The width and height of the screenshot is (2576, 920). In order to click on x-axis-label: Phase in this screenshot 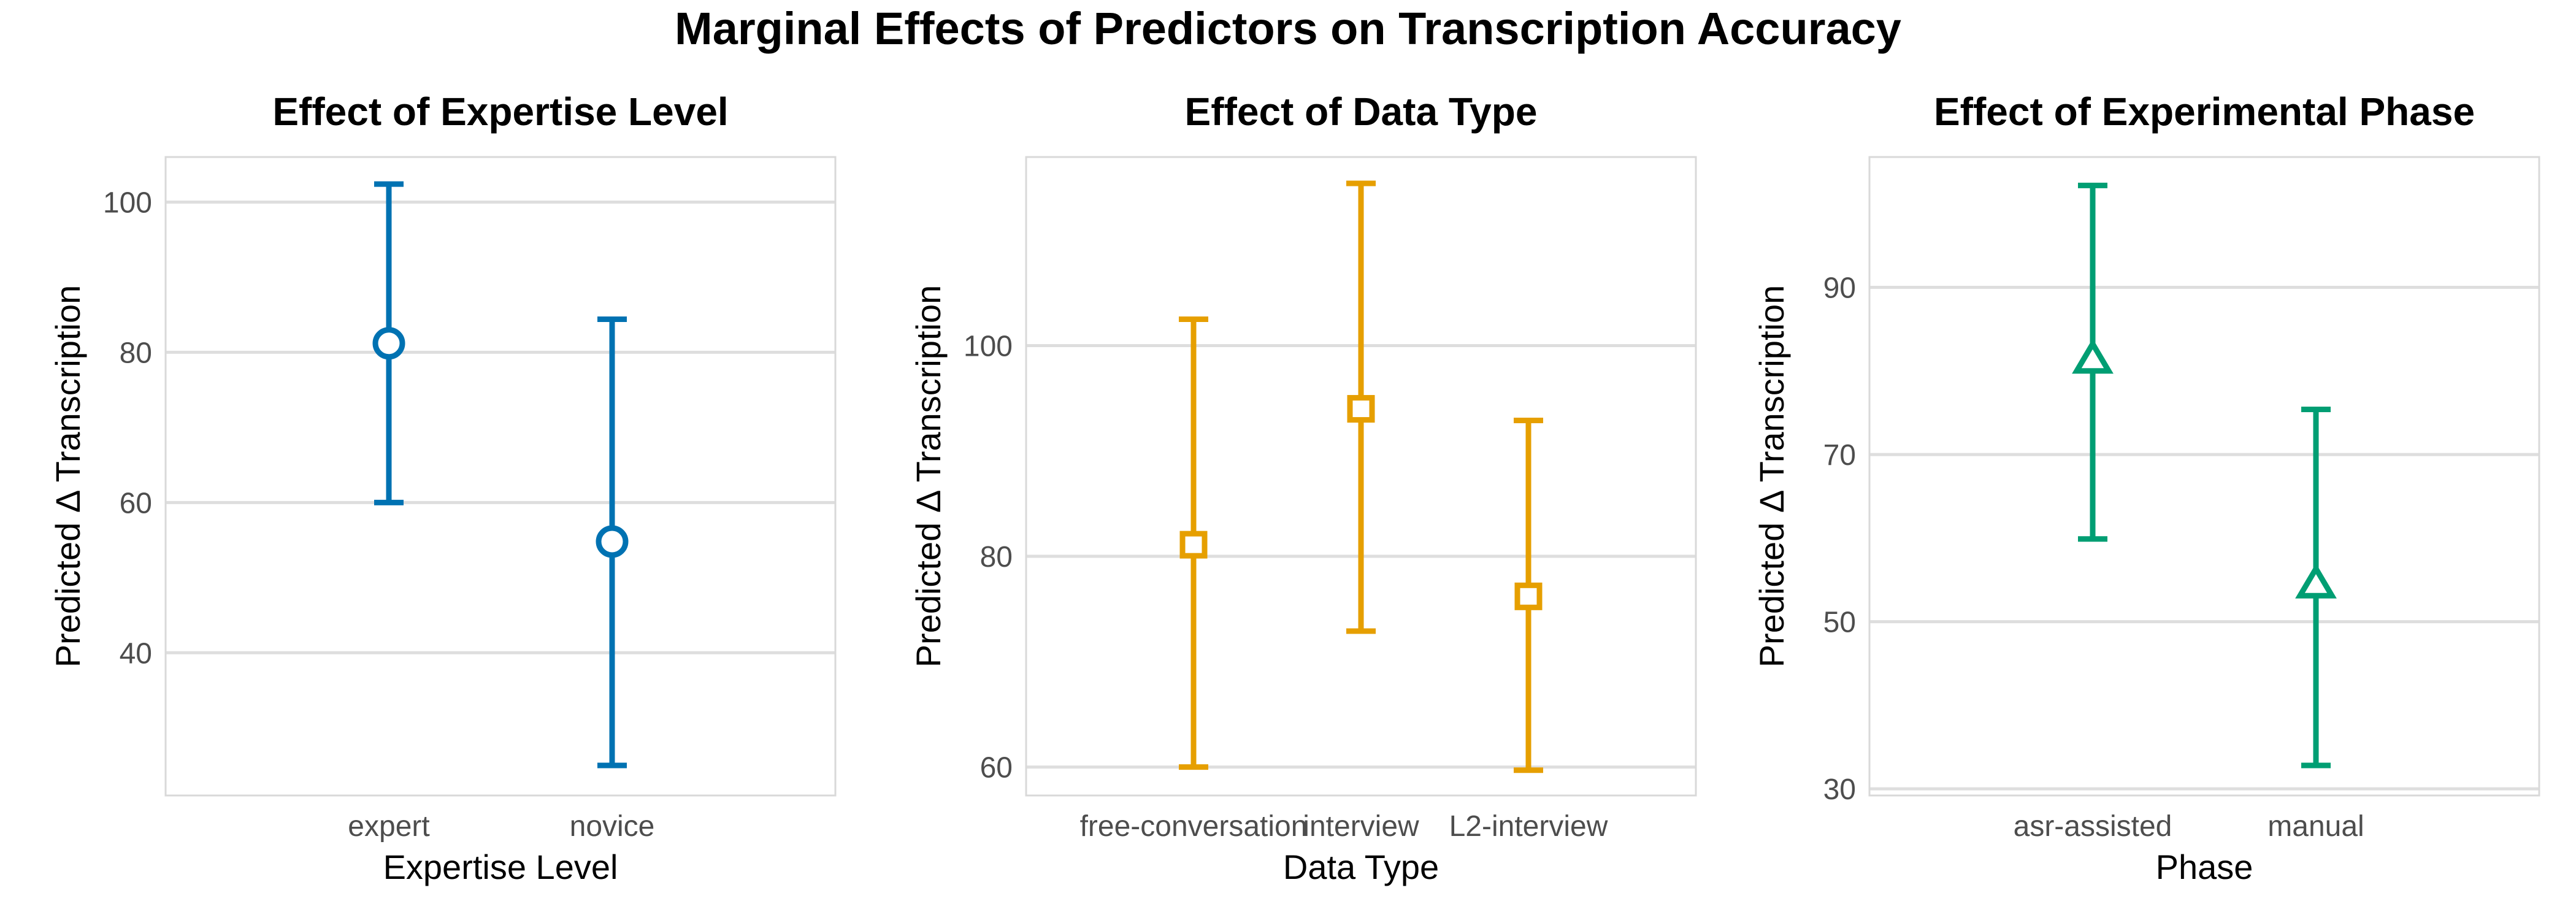, I will do `click(2204, 867)`.